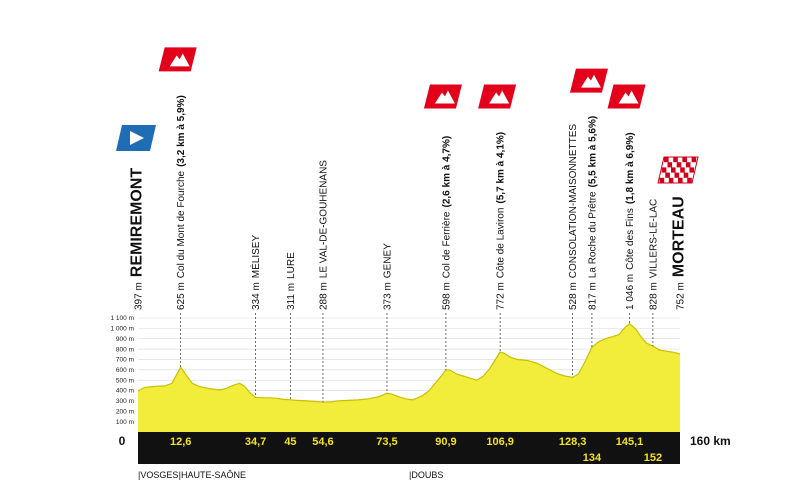  Describe the element at coordinates (125, 422) in the screenshot. I see `y-tick-label-100: 100 m` at that location.